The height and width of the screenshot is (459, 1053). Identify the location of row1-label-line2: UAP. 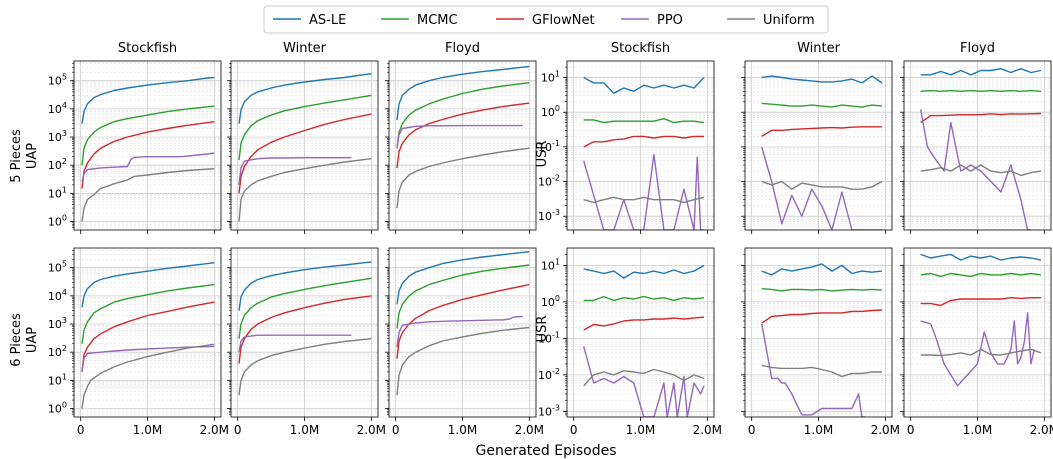
(32, 156).